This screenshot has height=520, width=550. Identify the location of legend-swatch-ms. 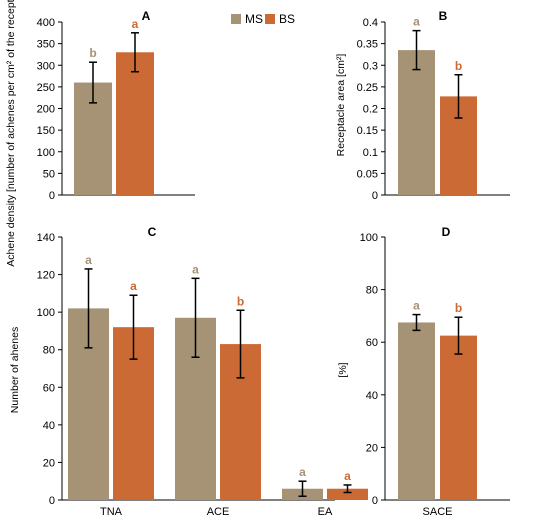
(236, 19).